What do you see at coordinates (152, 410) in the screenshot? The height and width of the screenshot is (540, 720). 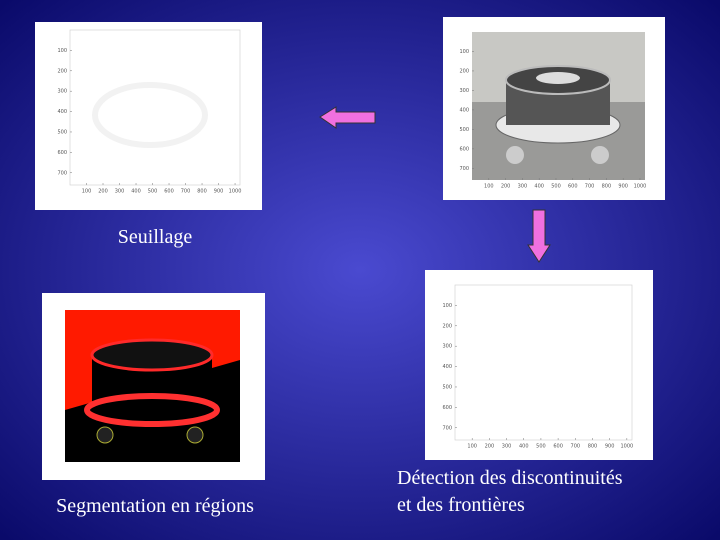 I see `segment-ring` at bounding box center [152, 410].